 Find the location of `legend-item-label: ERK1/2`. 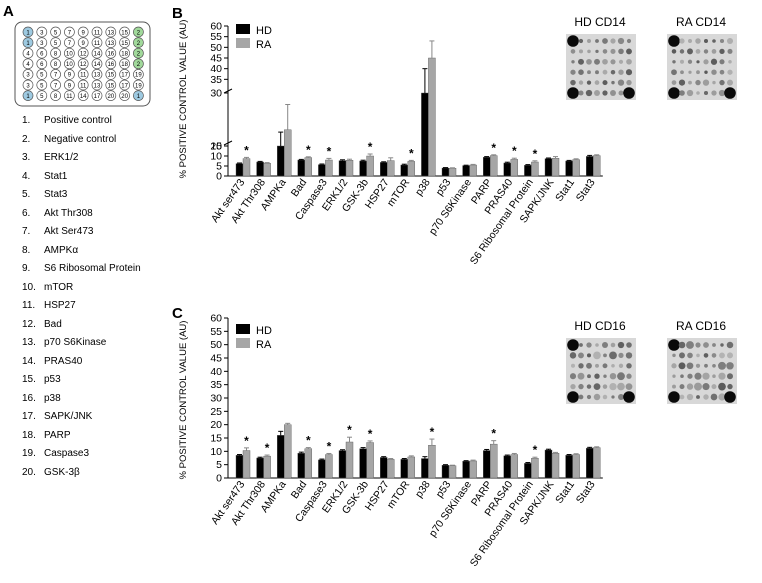

legend-item-label: ERK1/2 is located at coordinates (61, 157).